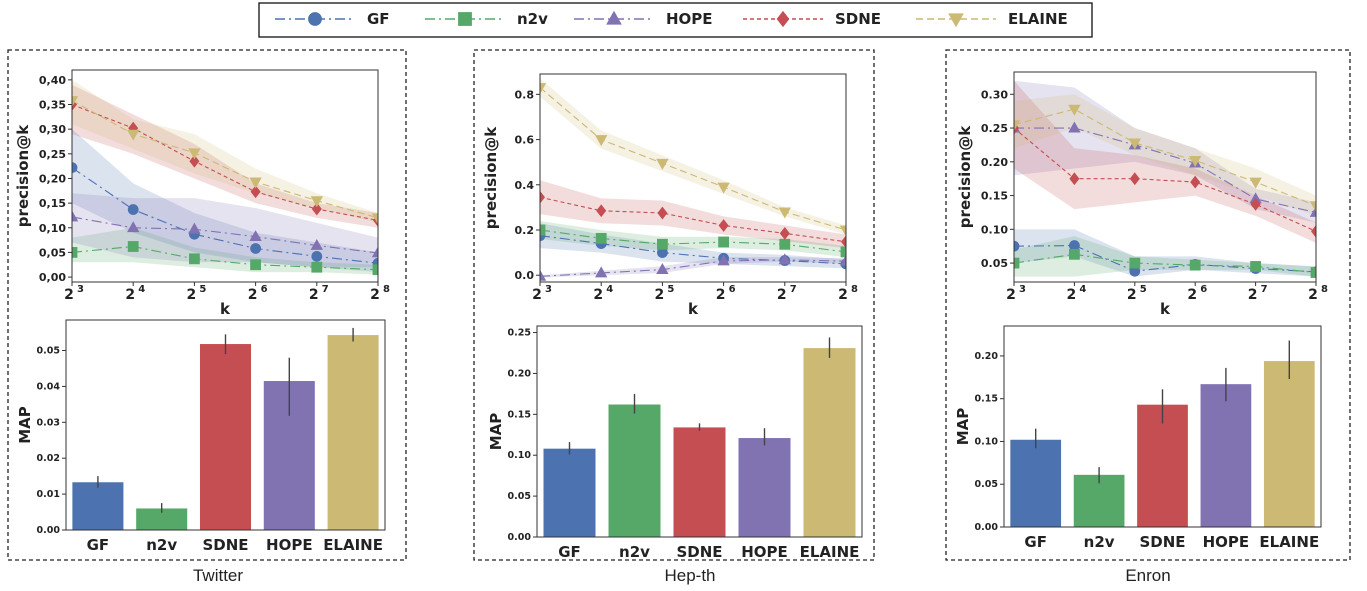  Describe the element at coordinates (52, 252) in the screenshot. I see `y-tick-label: 0,05` at that location.